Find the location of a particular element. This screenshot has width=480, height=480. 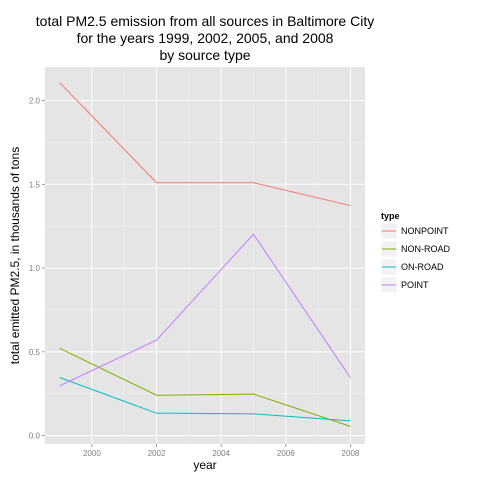

series-line-on-road is located at coordinates (205, 399).